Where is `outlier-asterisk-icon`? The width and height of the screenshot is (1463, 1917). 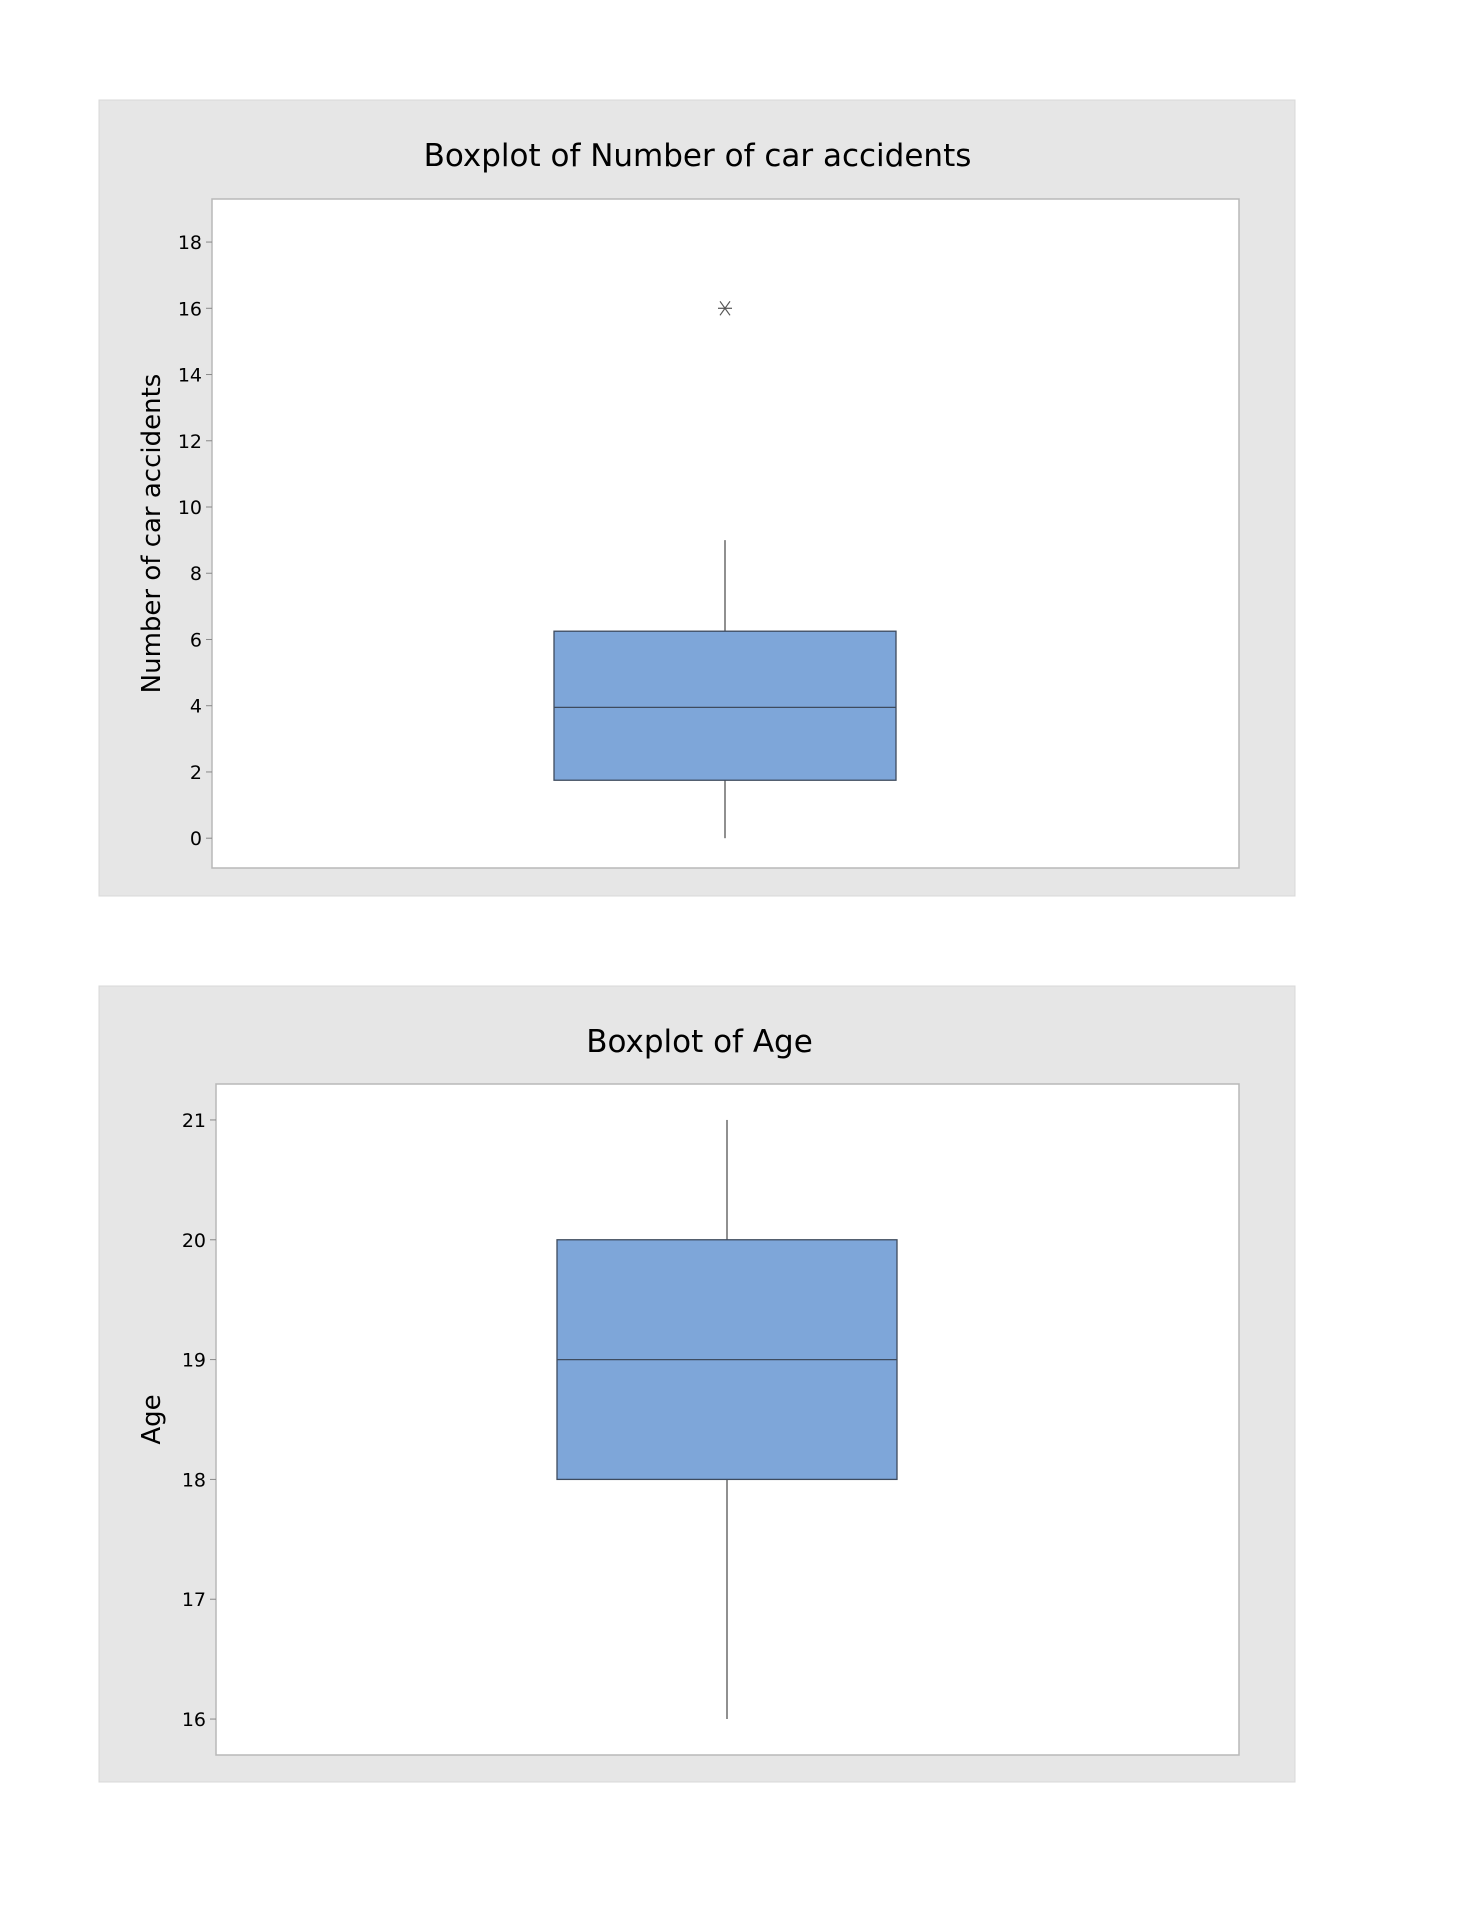
outlier-asterisk-icon is located at coordinates (725, 308).